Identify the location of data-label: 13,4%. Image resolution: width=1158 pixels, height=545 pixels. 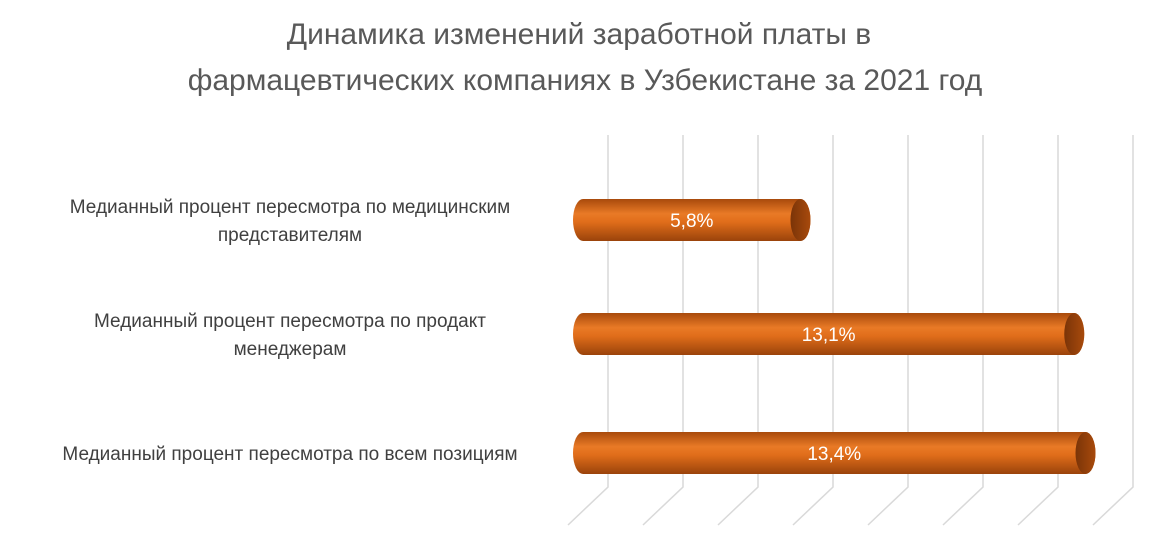
(834, 454).